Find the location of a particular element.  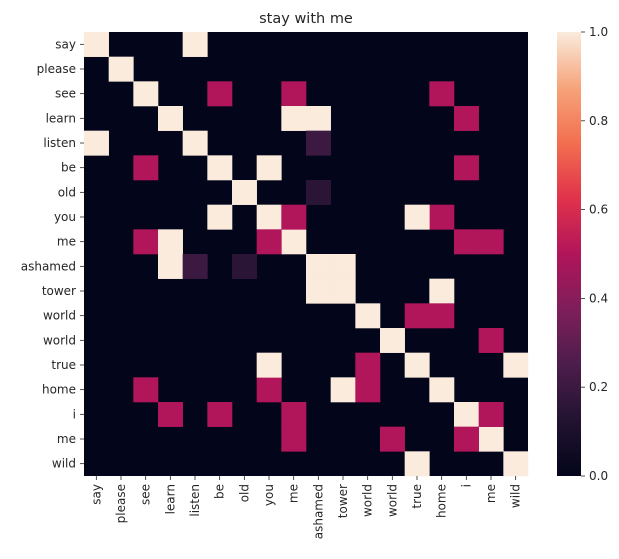

row-label: me is located at coordinates (66, 242).